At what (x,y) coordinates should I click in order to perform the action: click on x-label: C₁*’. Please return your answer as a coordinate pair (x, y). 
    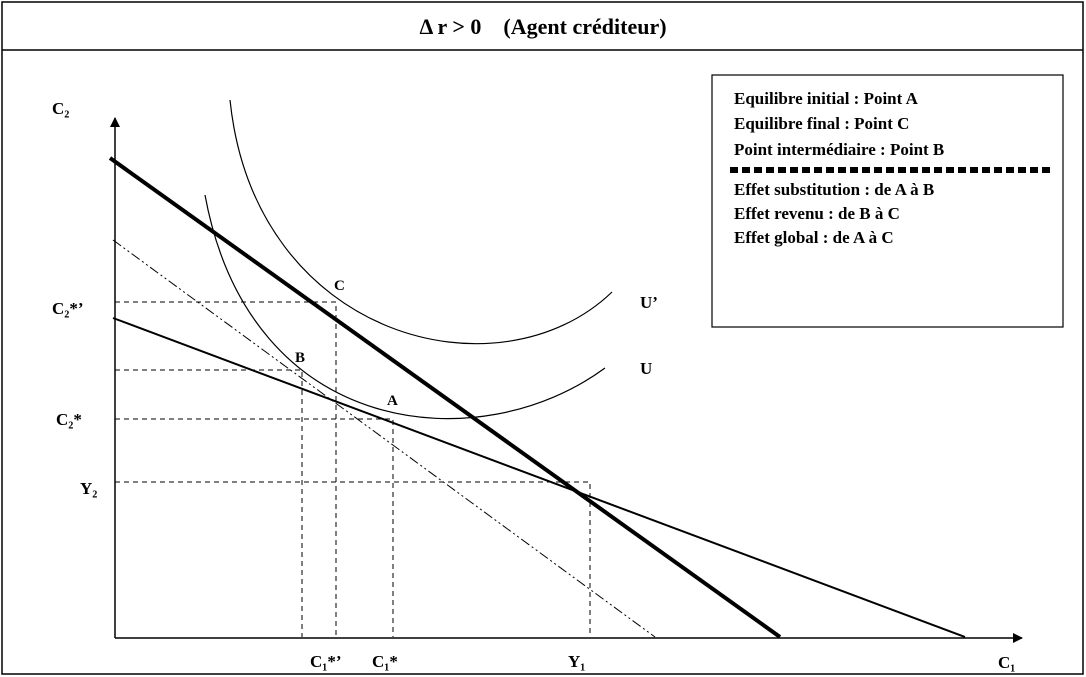
    Looking at the image, I should click on (326, 661).